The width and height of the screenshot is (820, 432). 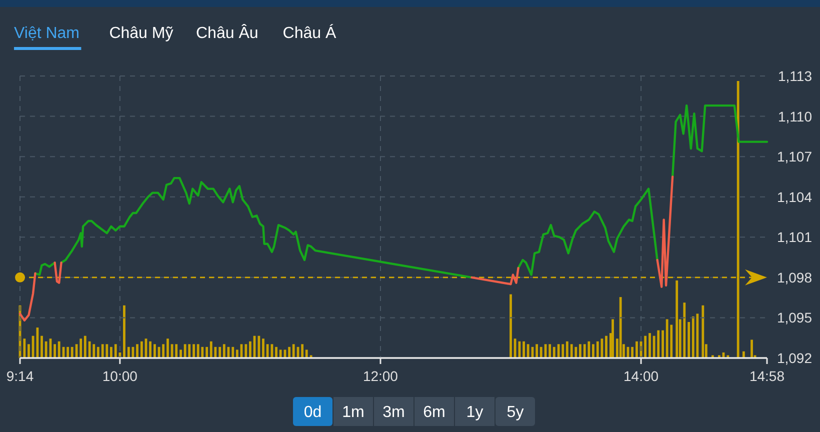 I want to click on text: 1m, so click(x=353, y=412).